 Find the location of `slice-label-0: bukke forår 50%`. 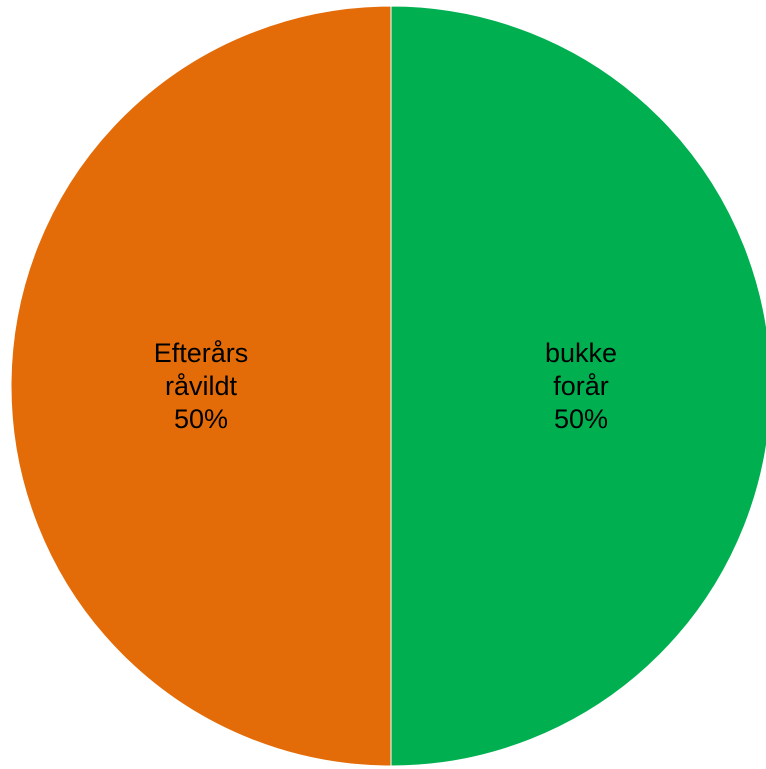

slice-label-0: bukke forår 50% is located at coordinates (581, 386).